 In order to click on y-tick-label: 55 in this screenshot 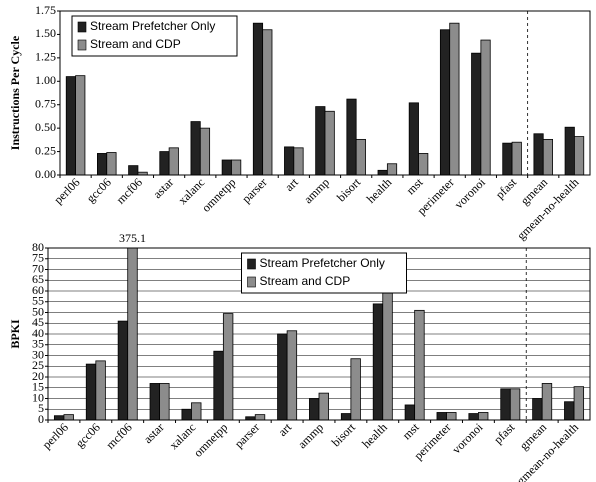, I will do `click(38, 301)`.